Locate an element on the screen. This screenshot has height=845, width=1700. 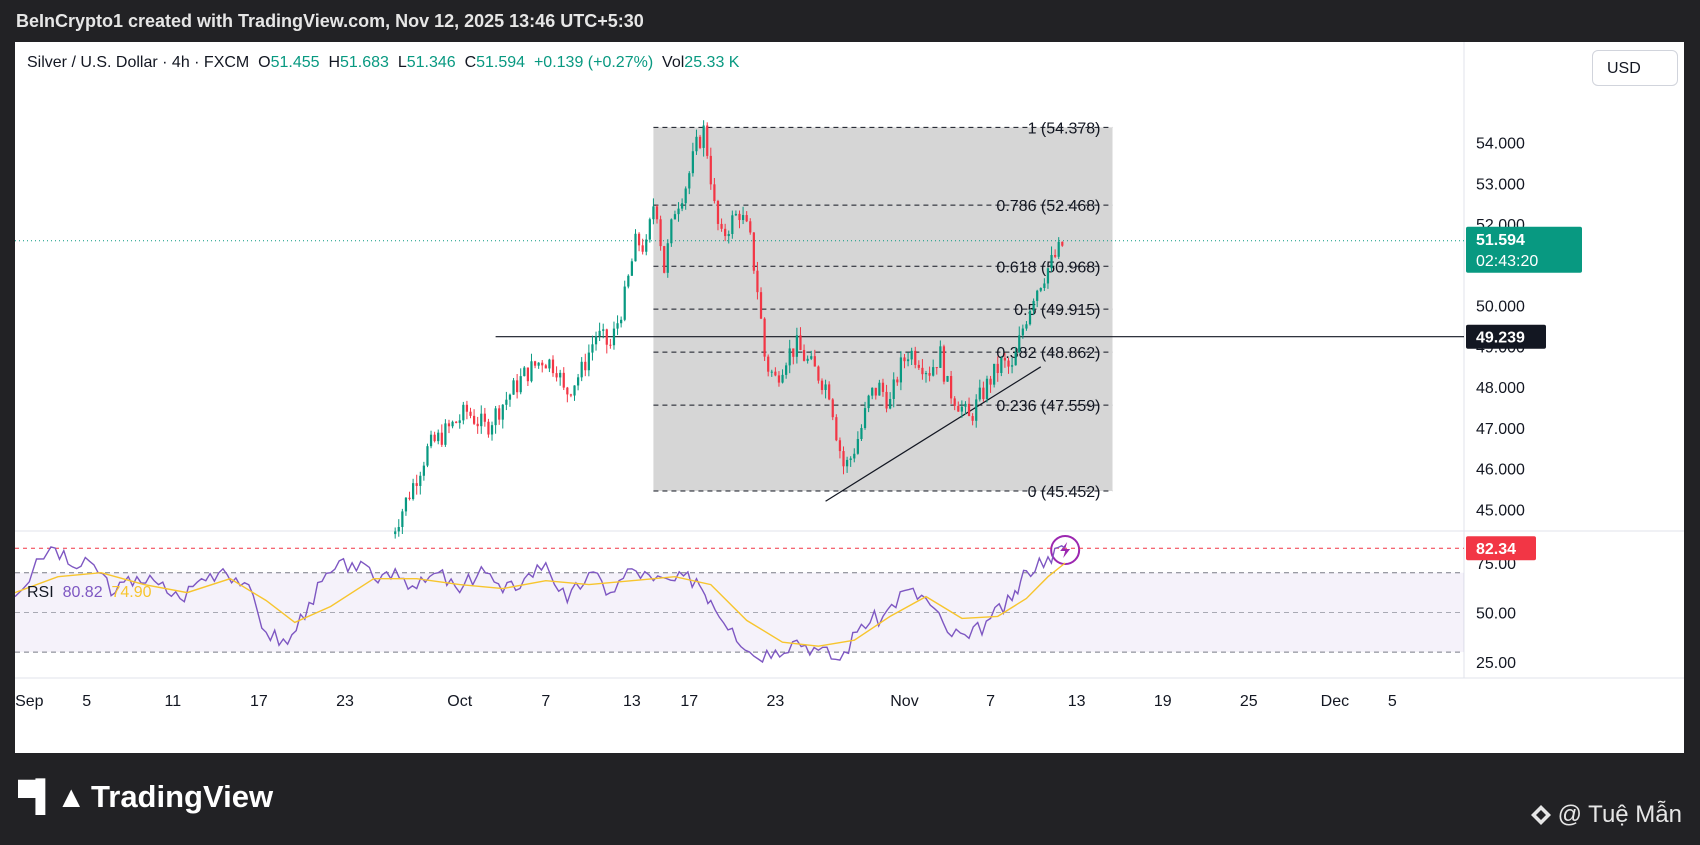
rsi-current-tag is located at coordinates (1501, 548).